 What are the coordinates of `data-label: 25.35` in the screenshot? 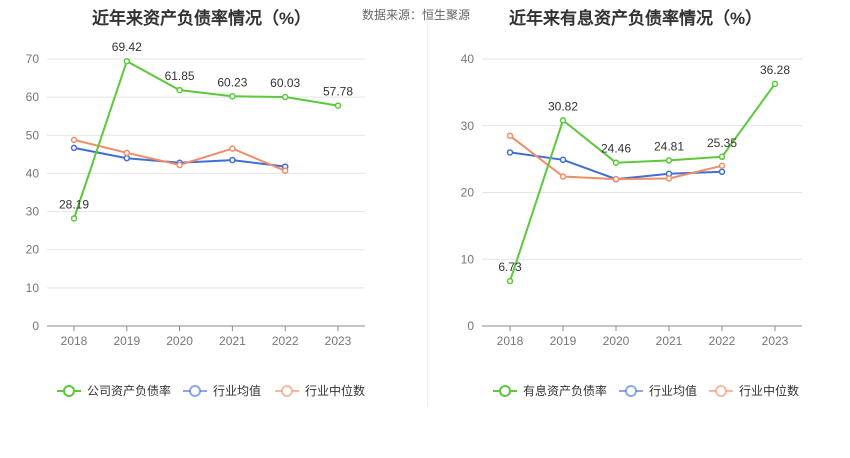 It's located at (722, 143).